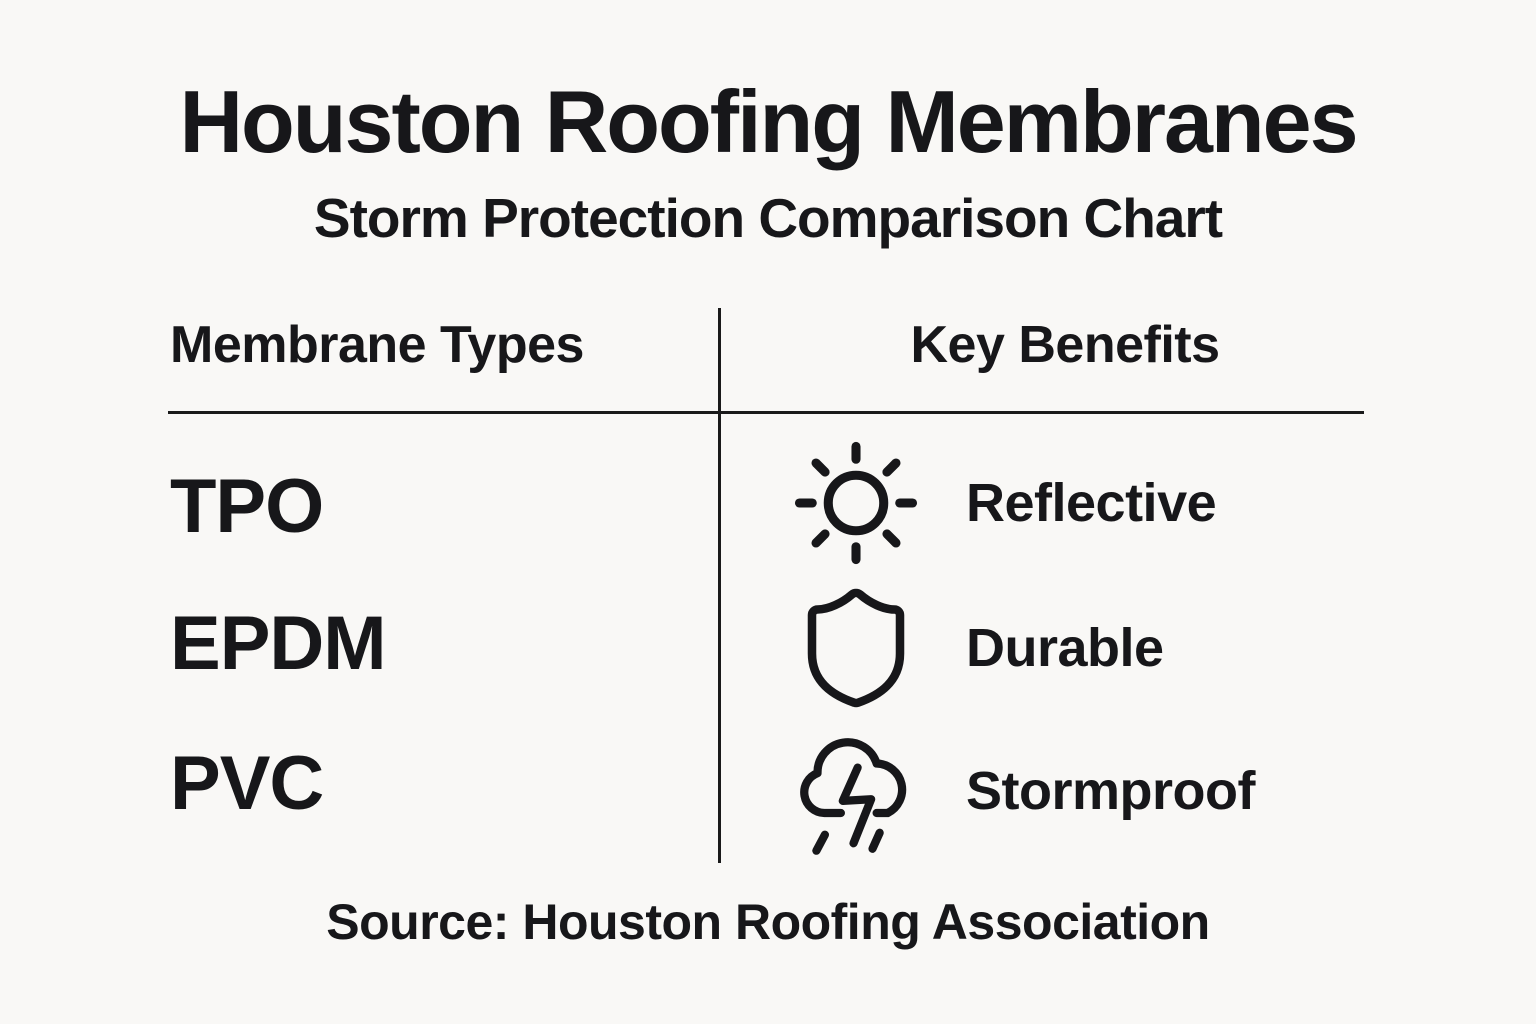 This screenshot has height=1024, width=1536. I want to click on sun-icon, so click(856, 503).